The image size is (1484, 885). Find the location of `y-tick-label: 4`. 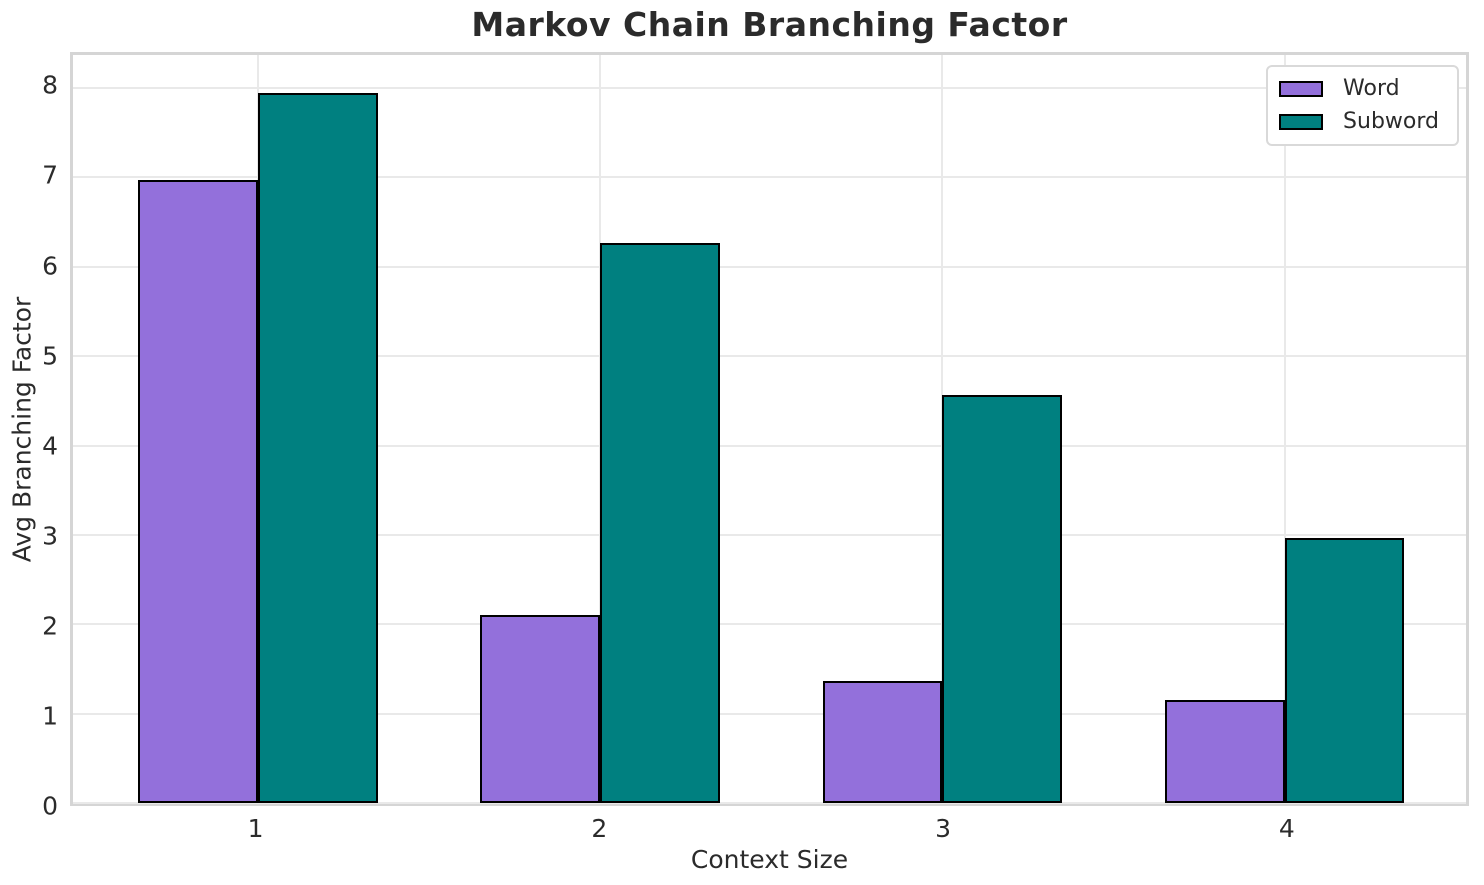

y-tick-label: 4 is located at coordinates (50, 446).